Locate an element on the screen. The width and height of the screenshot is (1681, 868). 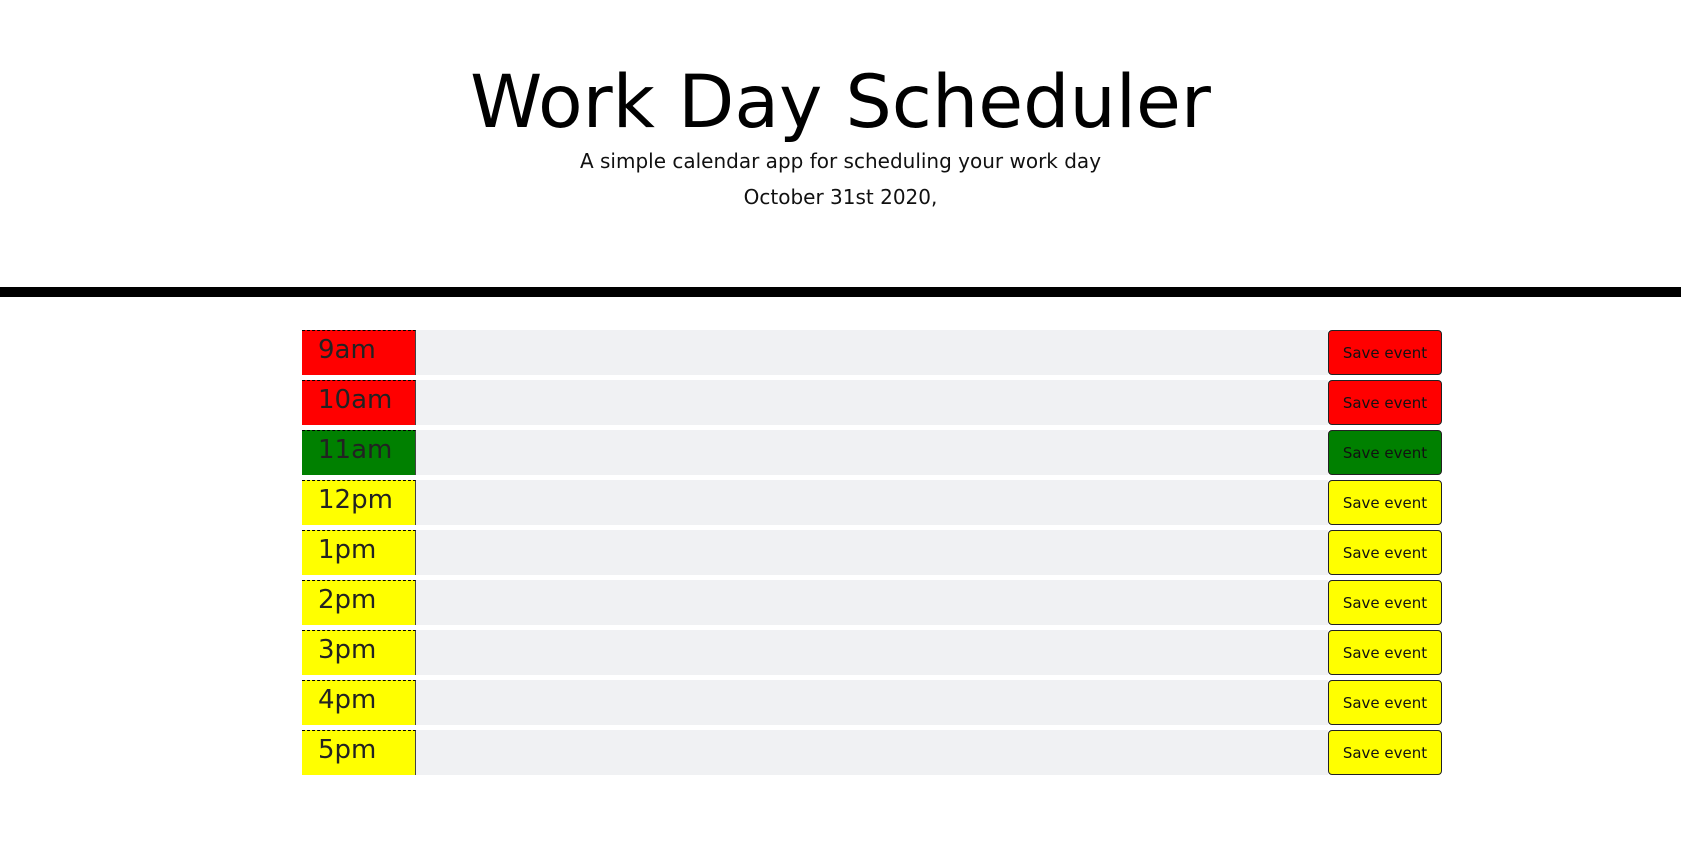
hour-label: 4pm is located at coordinates (359, 702).